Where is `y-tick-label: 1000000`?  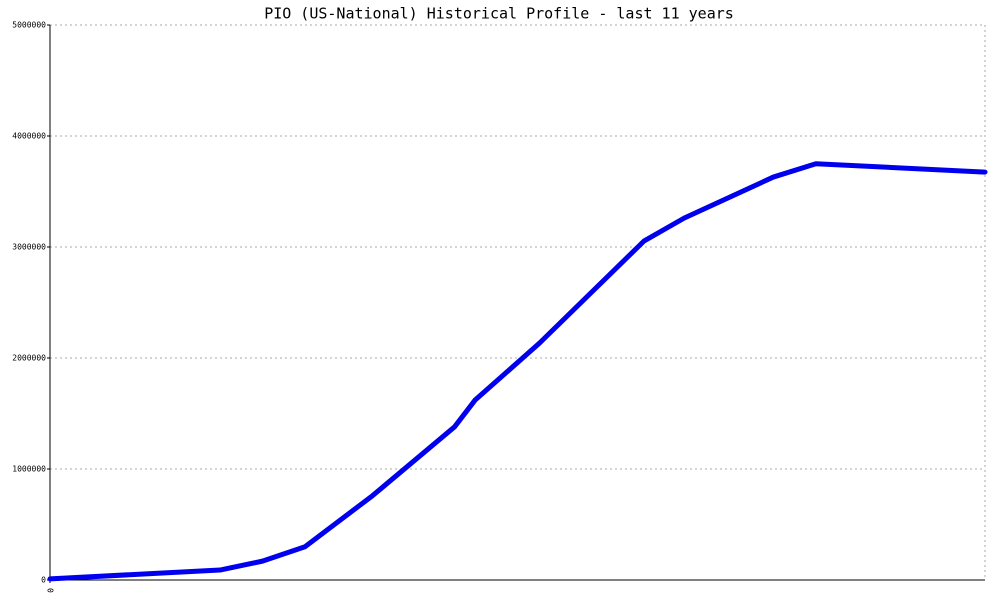 y-tick-label: 1000000 is located at coordinates (29, 469).